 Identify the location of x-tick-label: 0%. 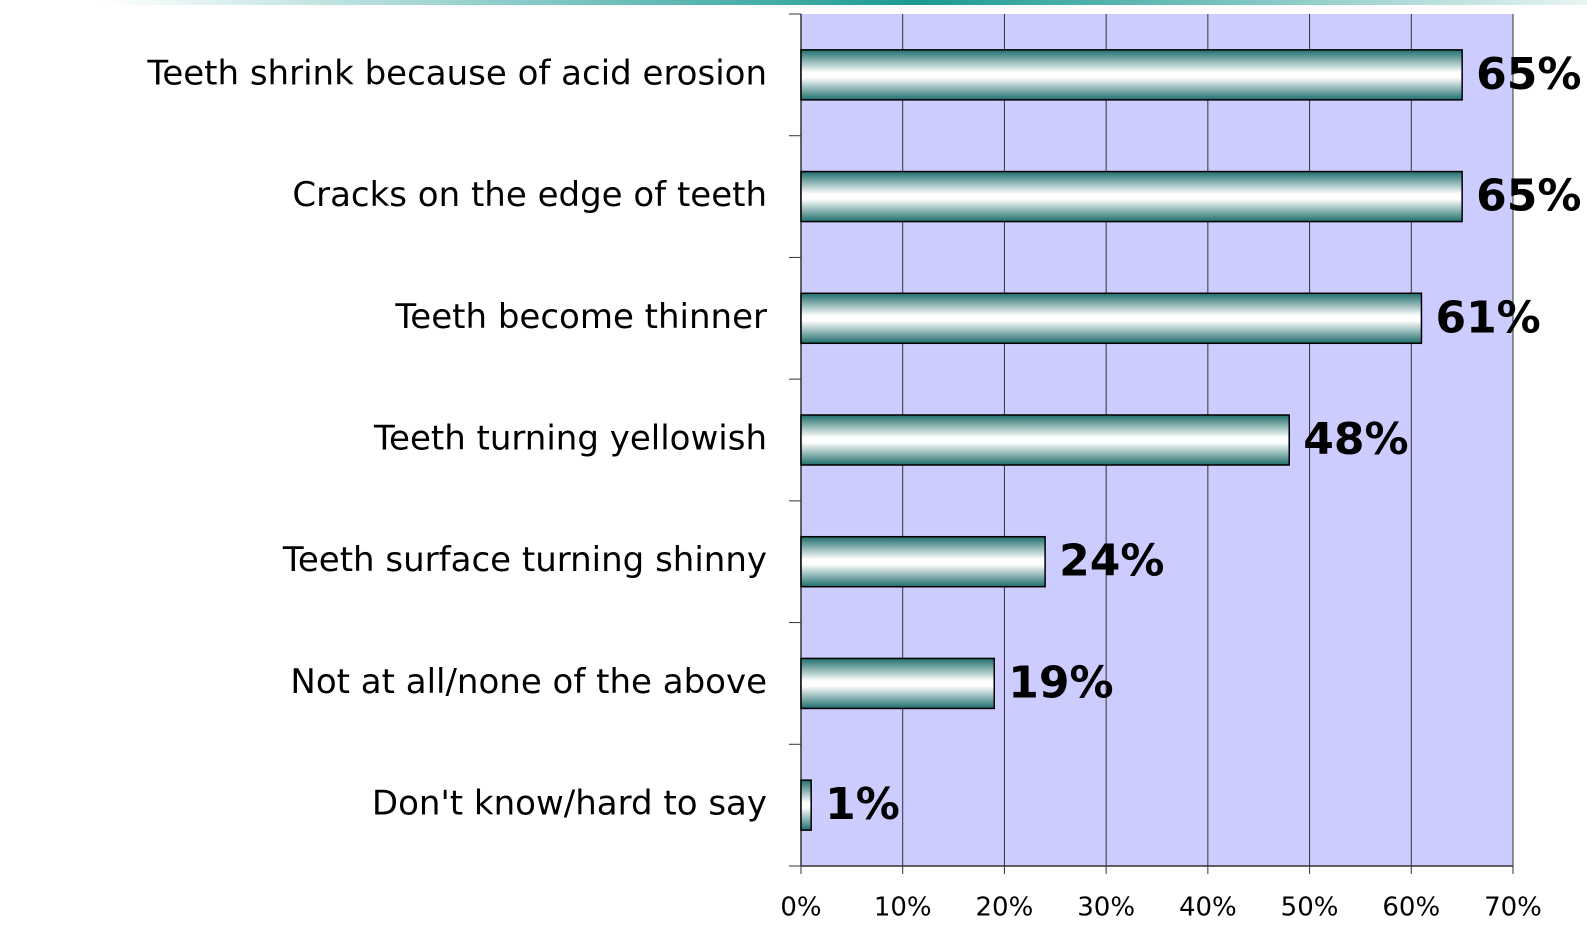
(800, 908).